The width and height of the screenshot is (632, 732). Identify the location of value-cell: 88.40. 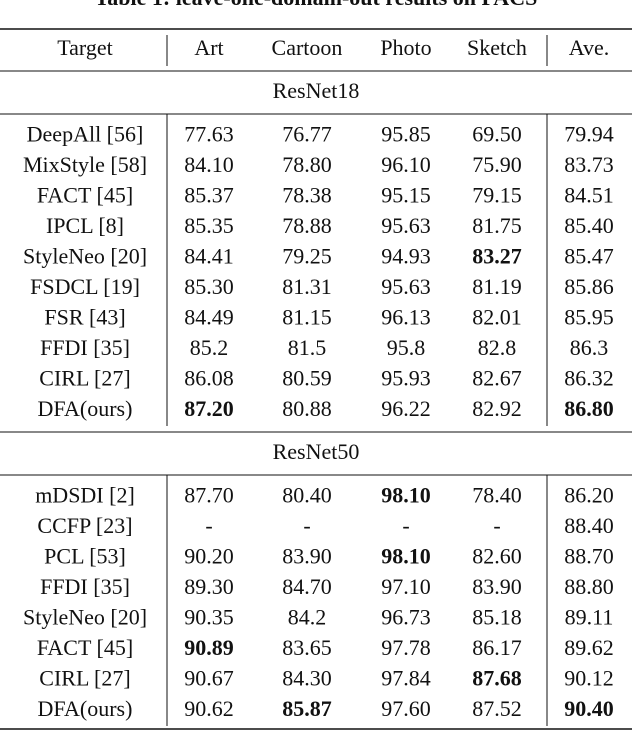
(589, 525).